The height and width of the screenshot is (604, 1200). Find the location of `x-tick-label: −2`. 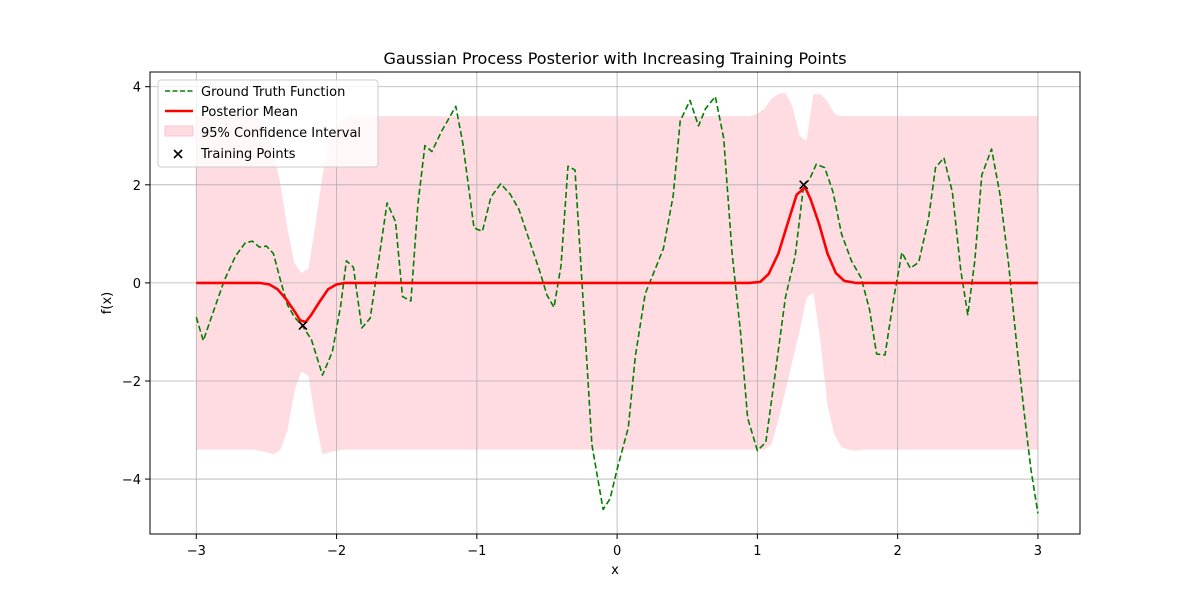

x-tick-label: −2 is located at coordinates (336, 551).